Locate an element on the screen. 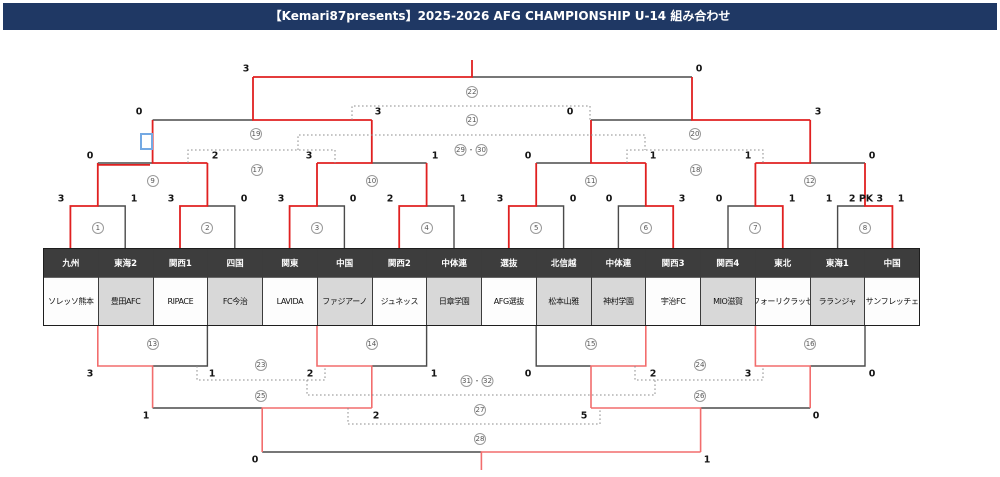 This screenshot has height=477, width=1000. match-number-10: 10 is located at coordinates (371, 181).